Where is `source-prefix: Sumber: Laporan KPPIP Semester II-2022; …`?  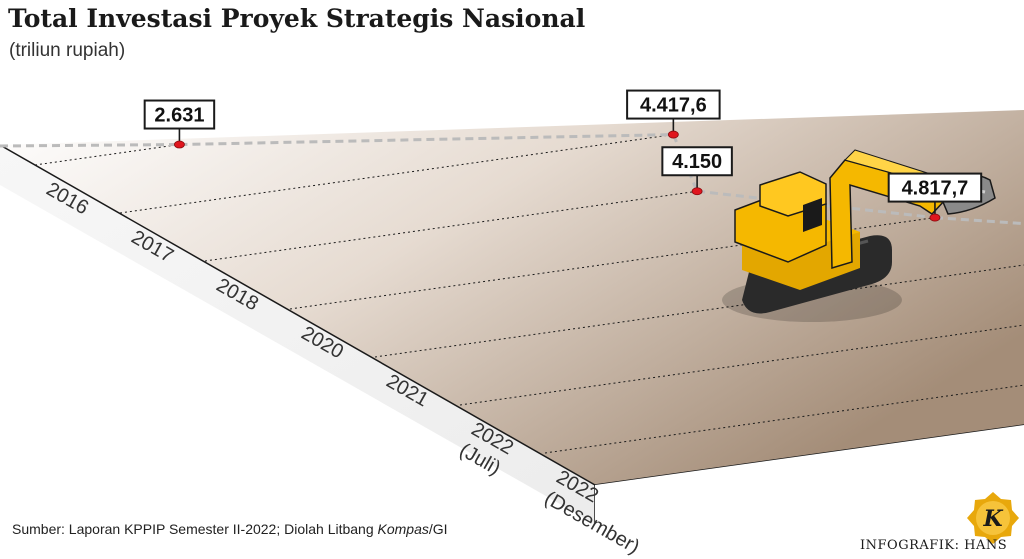 source-prefix: Sumber: Laporan KPPIP Semester II-2022; … is located at coordinates (195, 529).